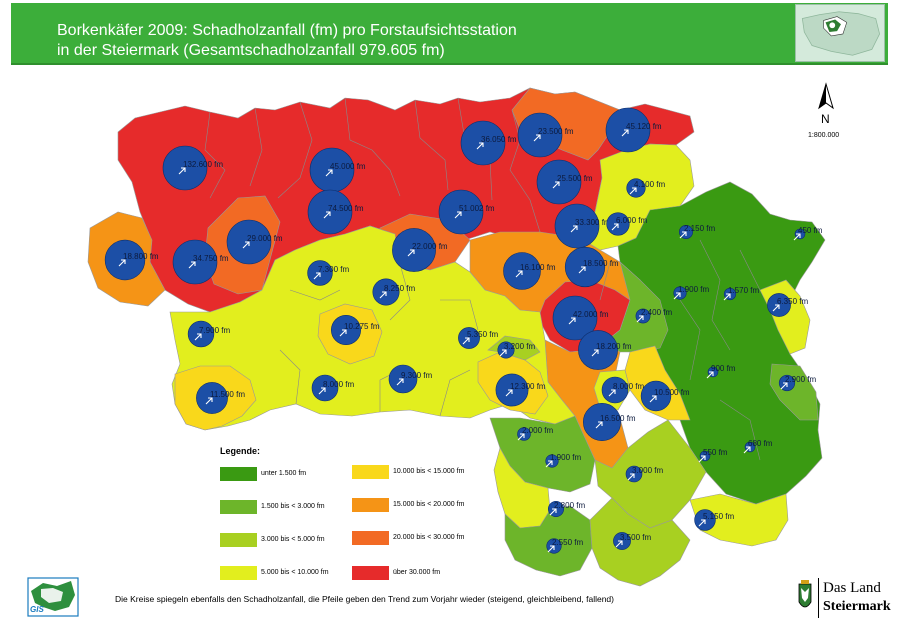  Describe the element at coordinates (430, 246) in the screenshot. I see `station-label: 22.000 fm` at that location.